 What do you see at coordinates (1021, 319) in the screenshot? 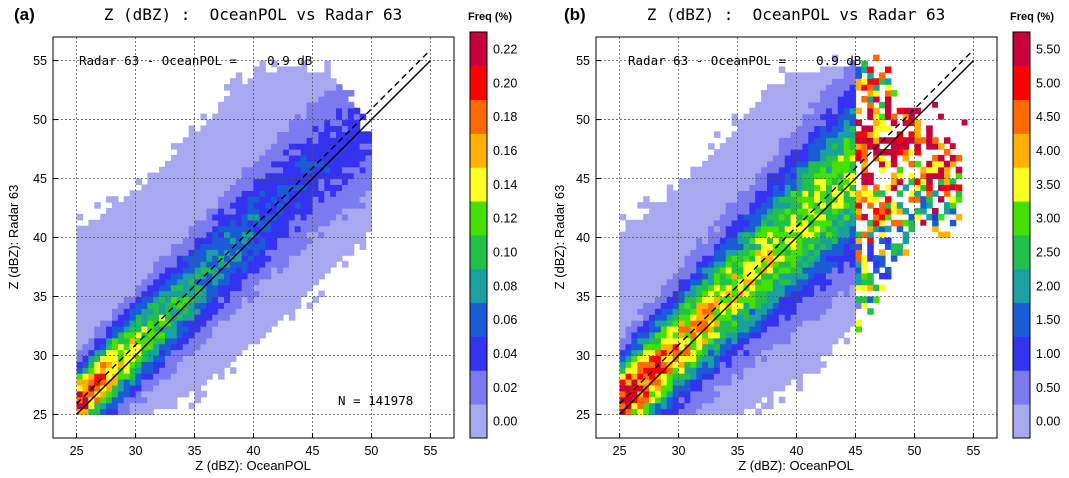
I see `colorbar-segment` at bounding box center [1021, 319].